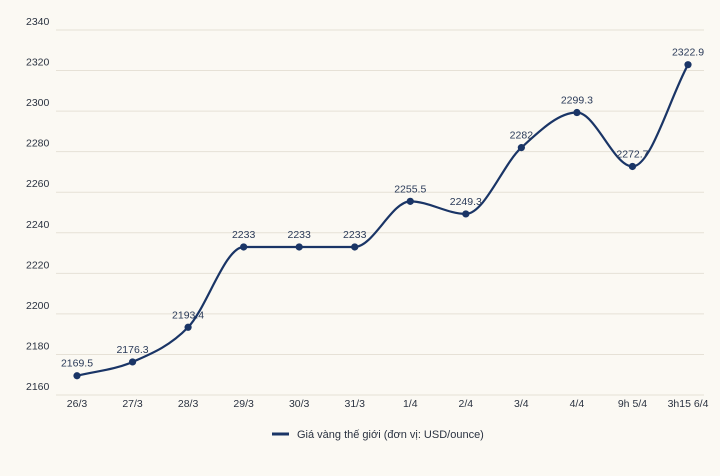 The width and height of the screenshot is (720, 476). Describe the element at coordinates (243, 404) in the screenshot. I see `x-tick-label: 29/3` at that location.